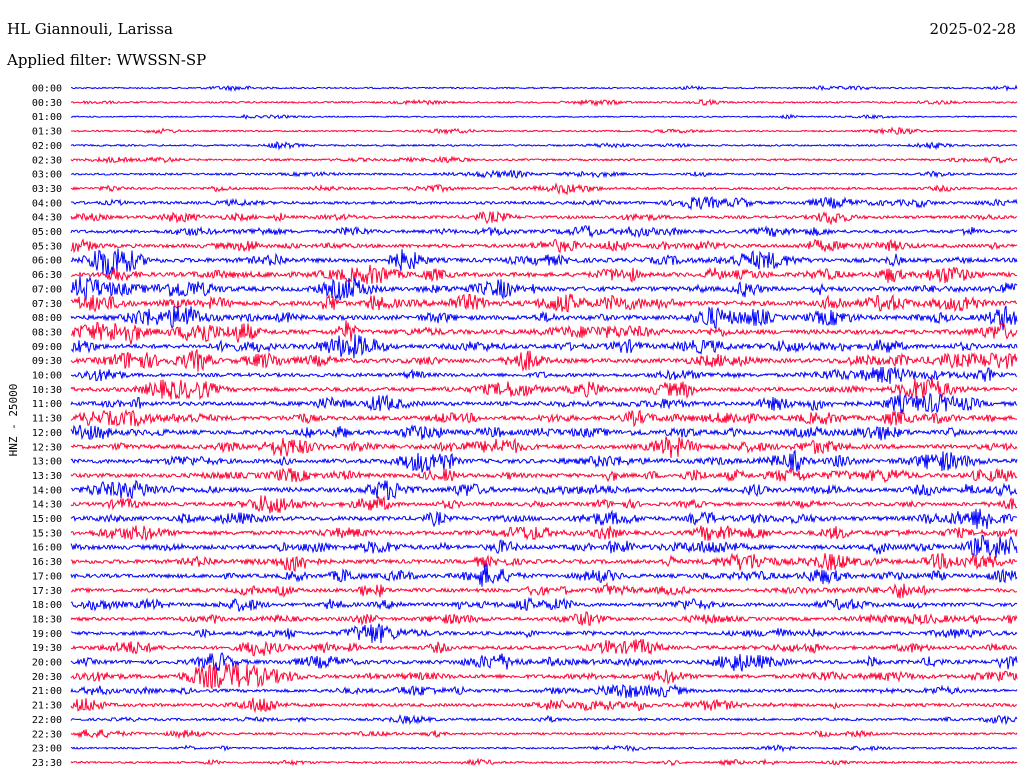  Describe the element at coordinates (47, 246) in the screenshot. I see `time-label: 05:30` at that location.